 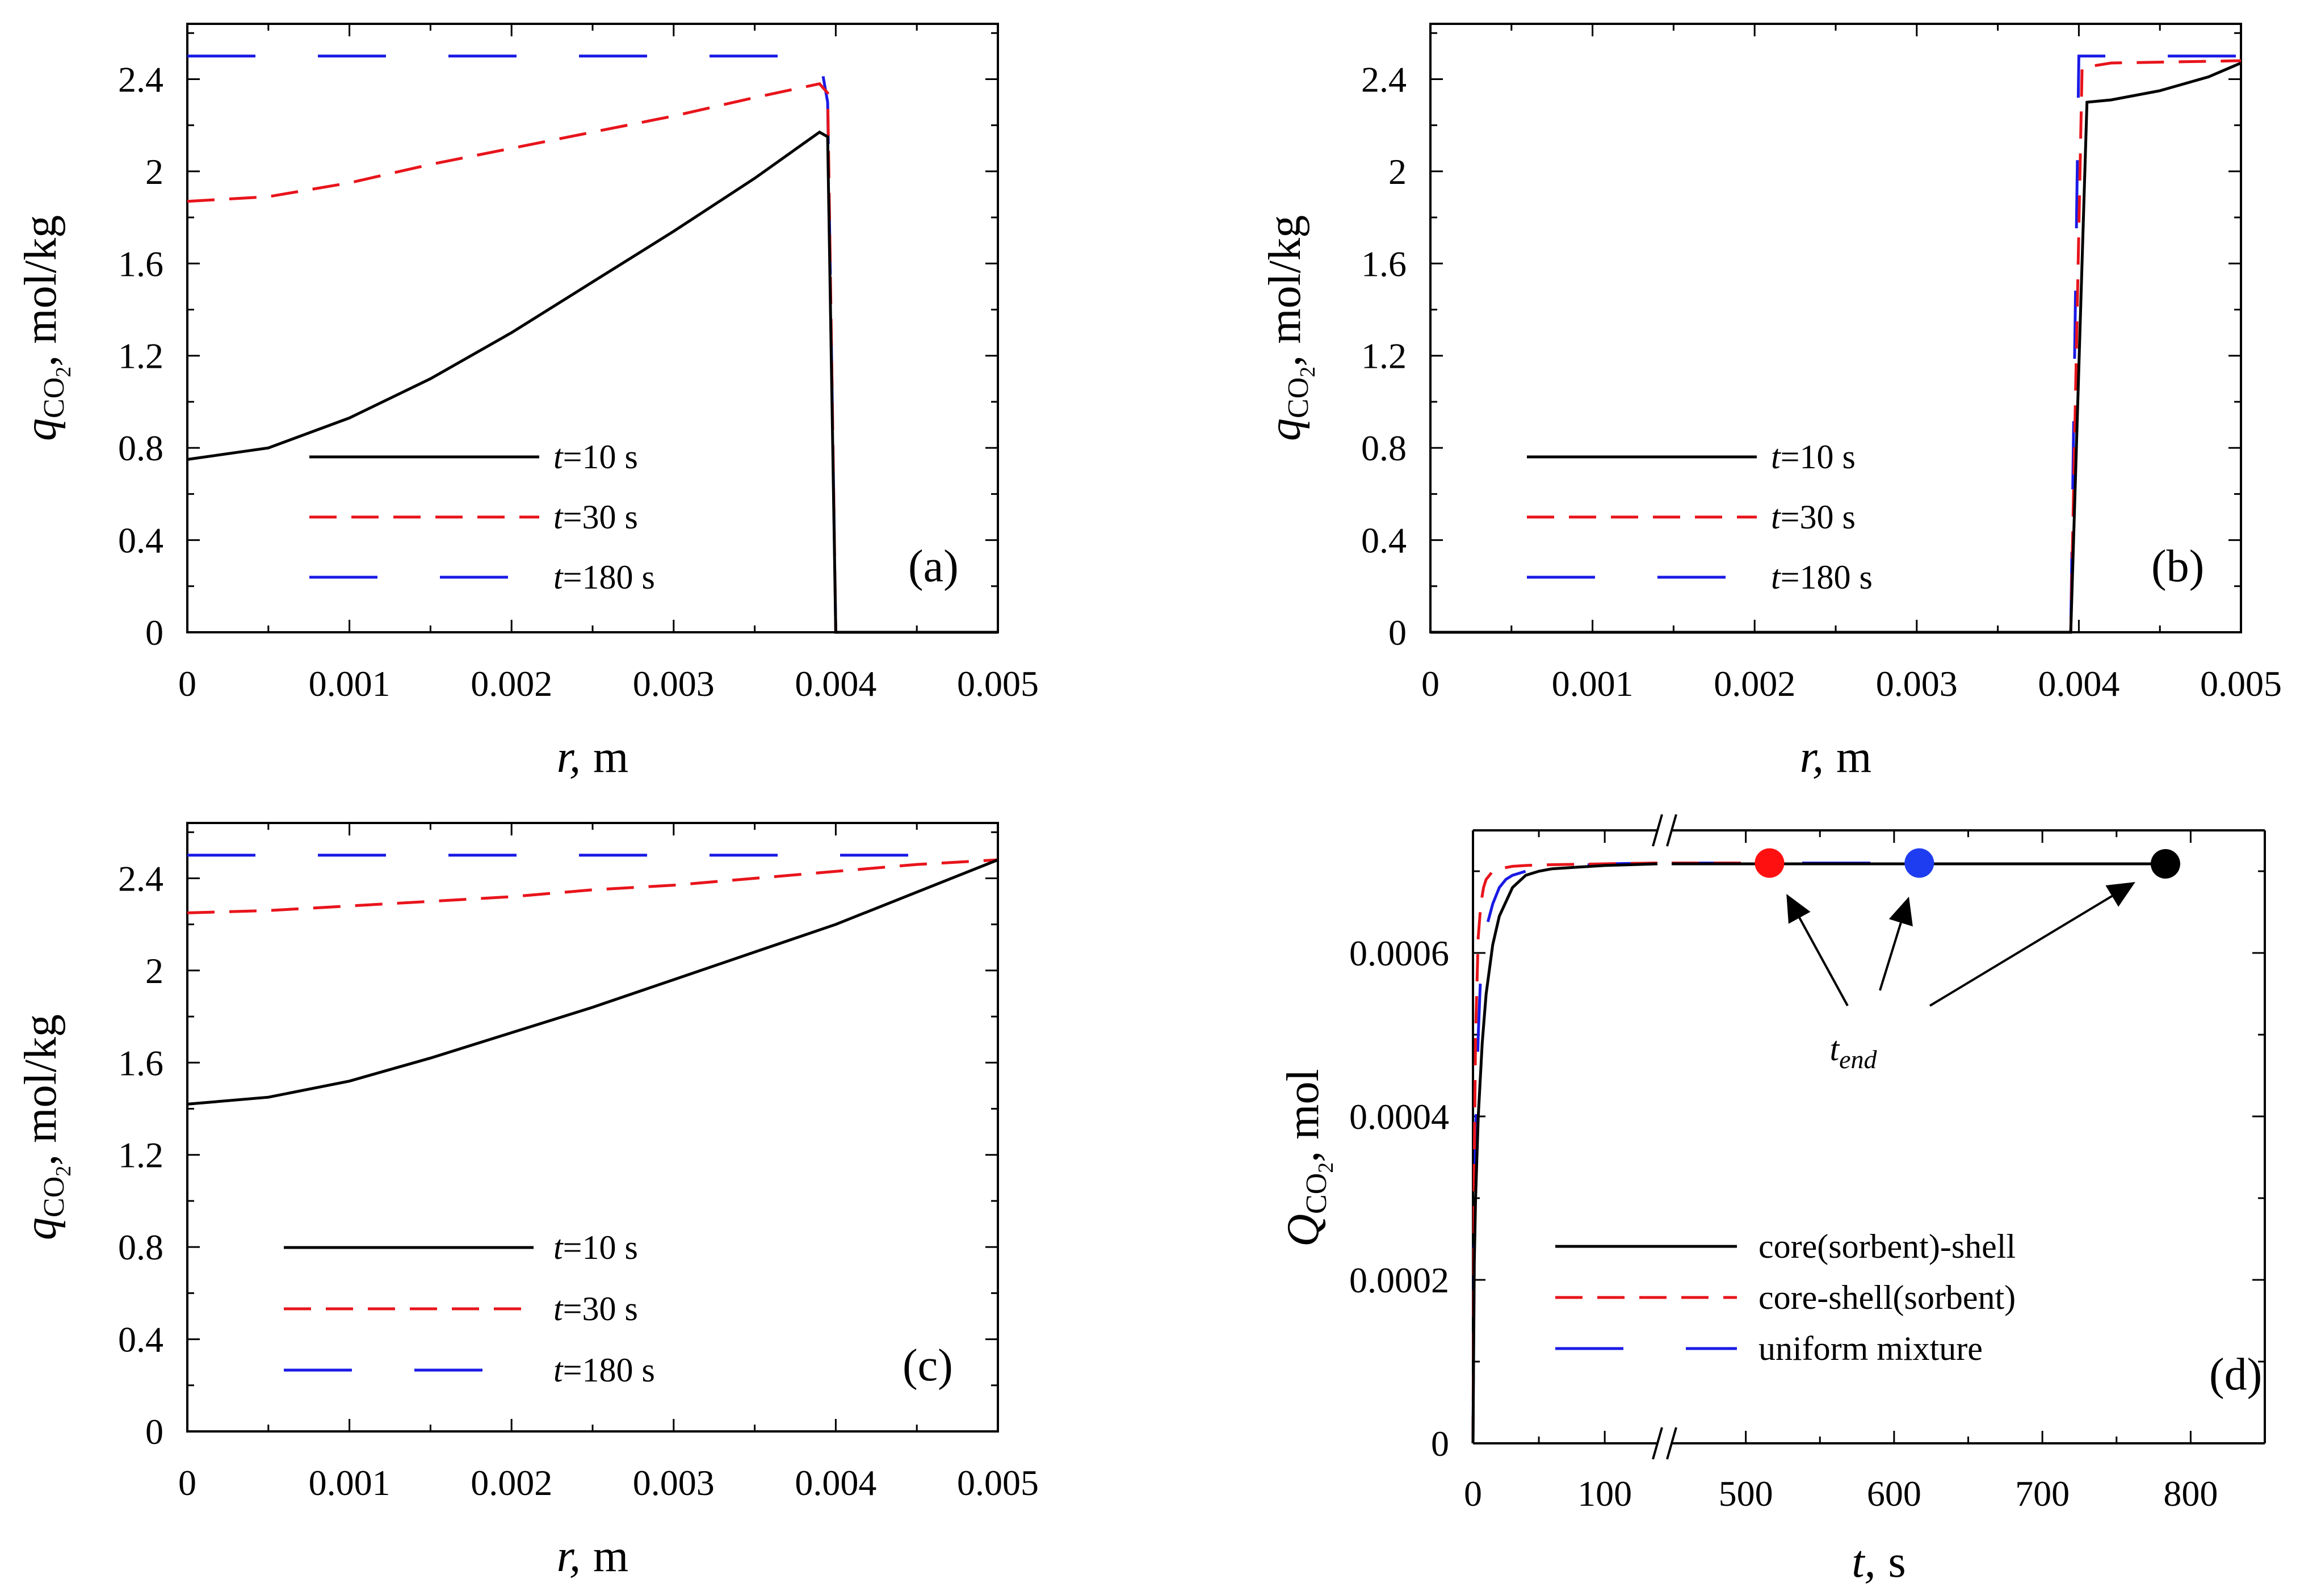 What do you see at coordinates (1308, 1157) in the screenshot?
I see `y-axis-title: QCO2, mol` at bounding box center [1308, 1157].